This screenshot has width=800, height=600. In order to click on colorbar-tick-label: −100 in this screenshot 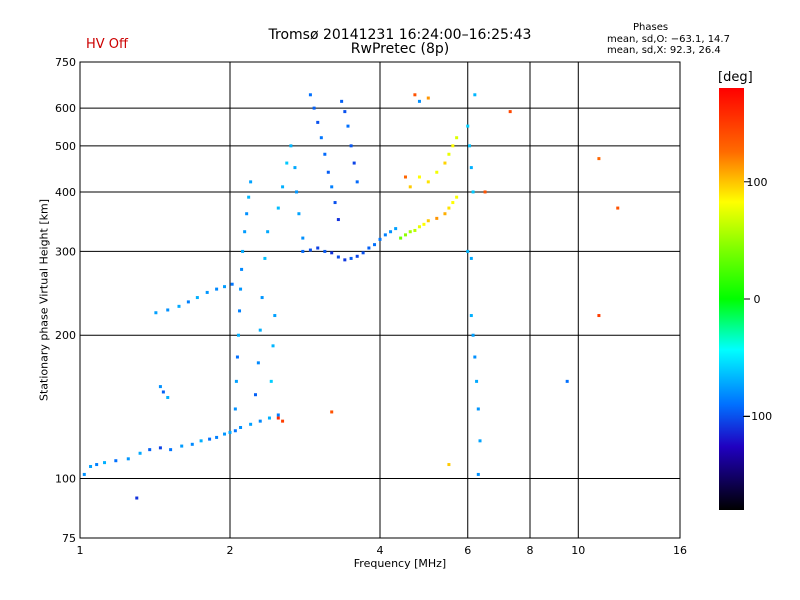, I will do `click(757, 416)`.